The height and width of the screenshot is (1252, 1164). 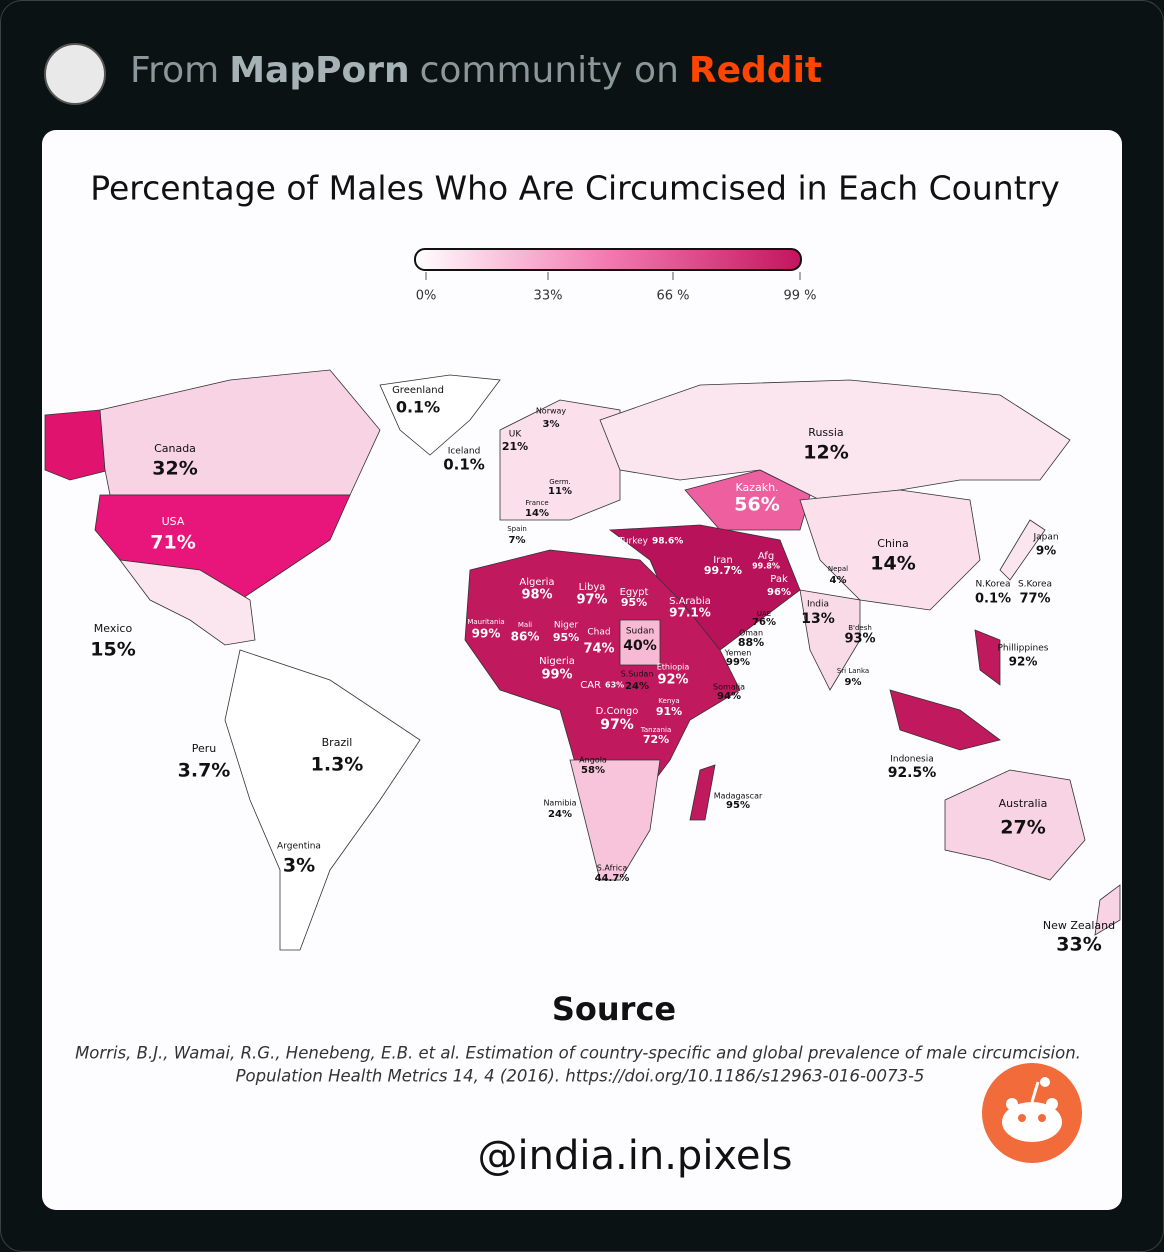 What do you see at coordinates (525, 637) in the screenshot?
I see `country-value: 86%` at bounding box center [525, 637].